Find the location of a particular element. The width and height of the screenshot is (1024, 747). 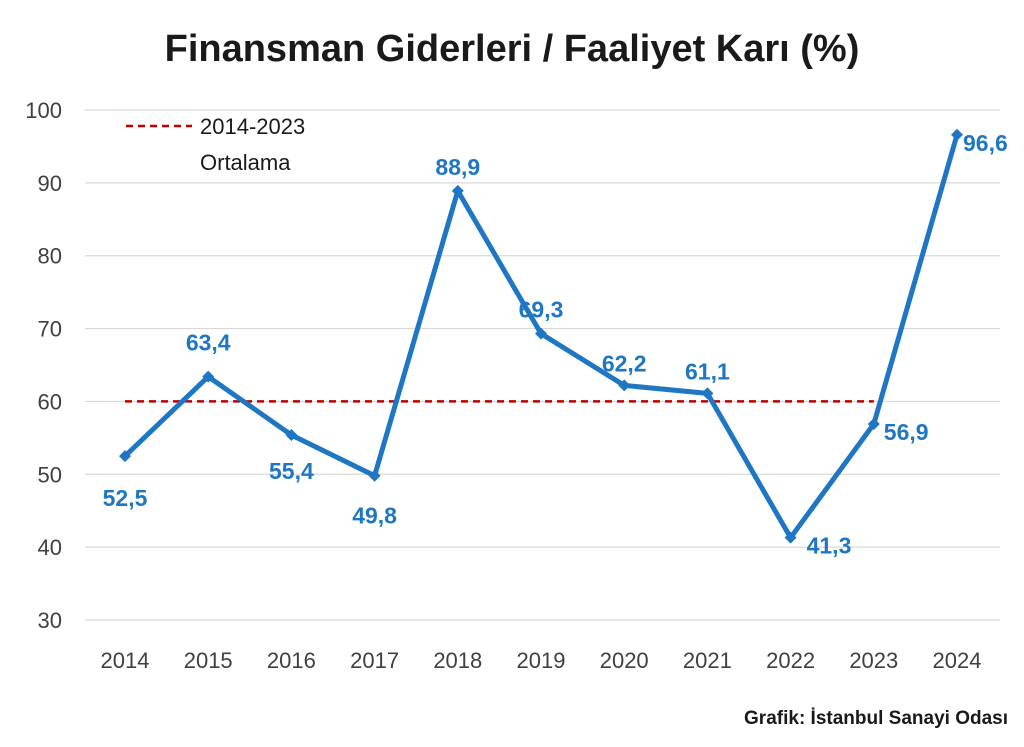

y-tick-label: 100 is located at coordinates (43, 110).